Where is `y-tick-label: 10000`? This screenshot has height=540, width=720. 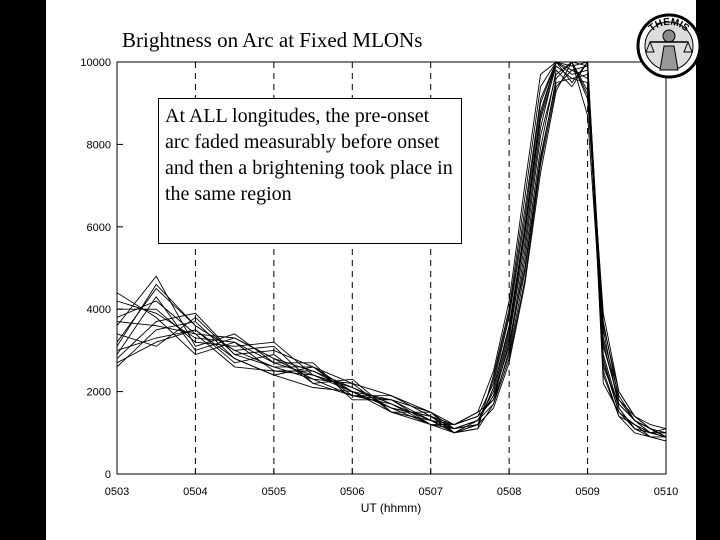
y-tick-label: 10000 is located at coordinates (95, 63).